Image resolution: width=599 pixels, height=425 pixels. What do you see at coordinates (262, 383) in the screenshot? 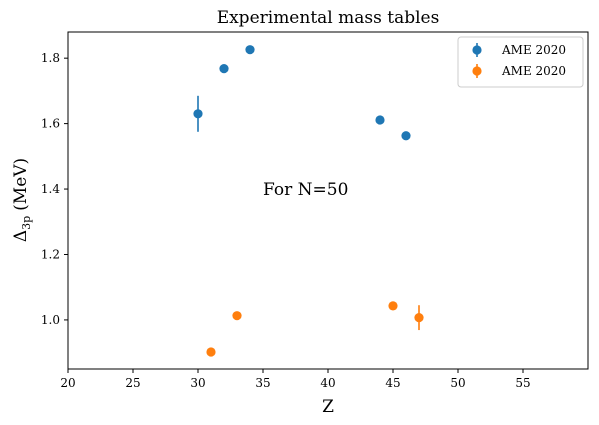
I see `x-tick-label: 35` at bounding box center [262, 383].